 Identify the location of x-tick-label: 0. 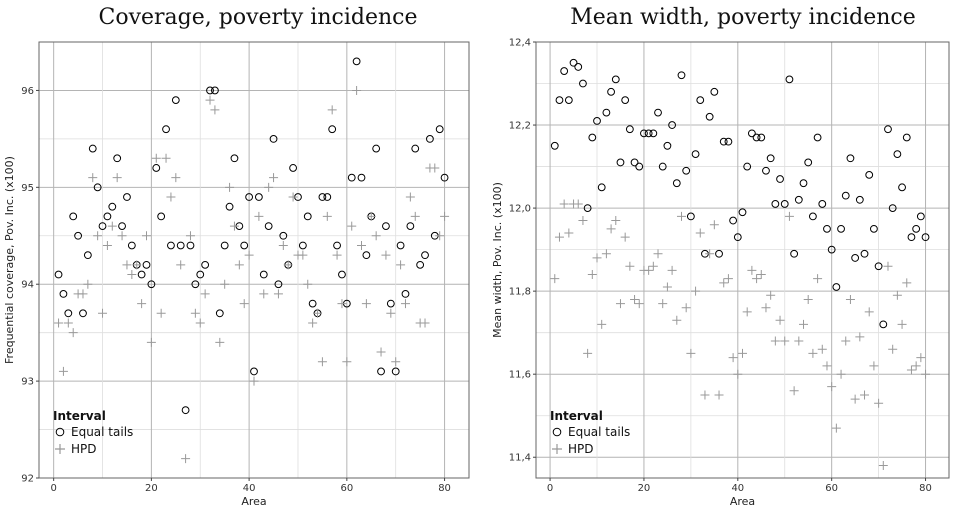
(550, 488).